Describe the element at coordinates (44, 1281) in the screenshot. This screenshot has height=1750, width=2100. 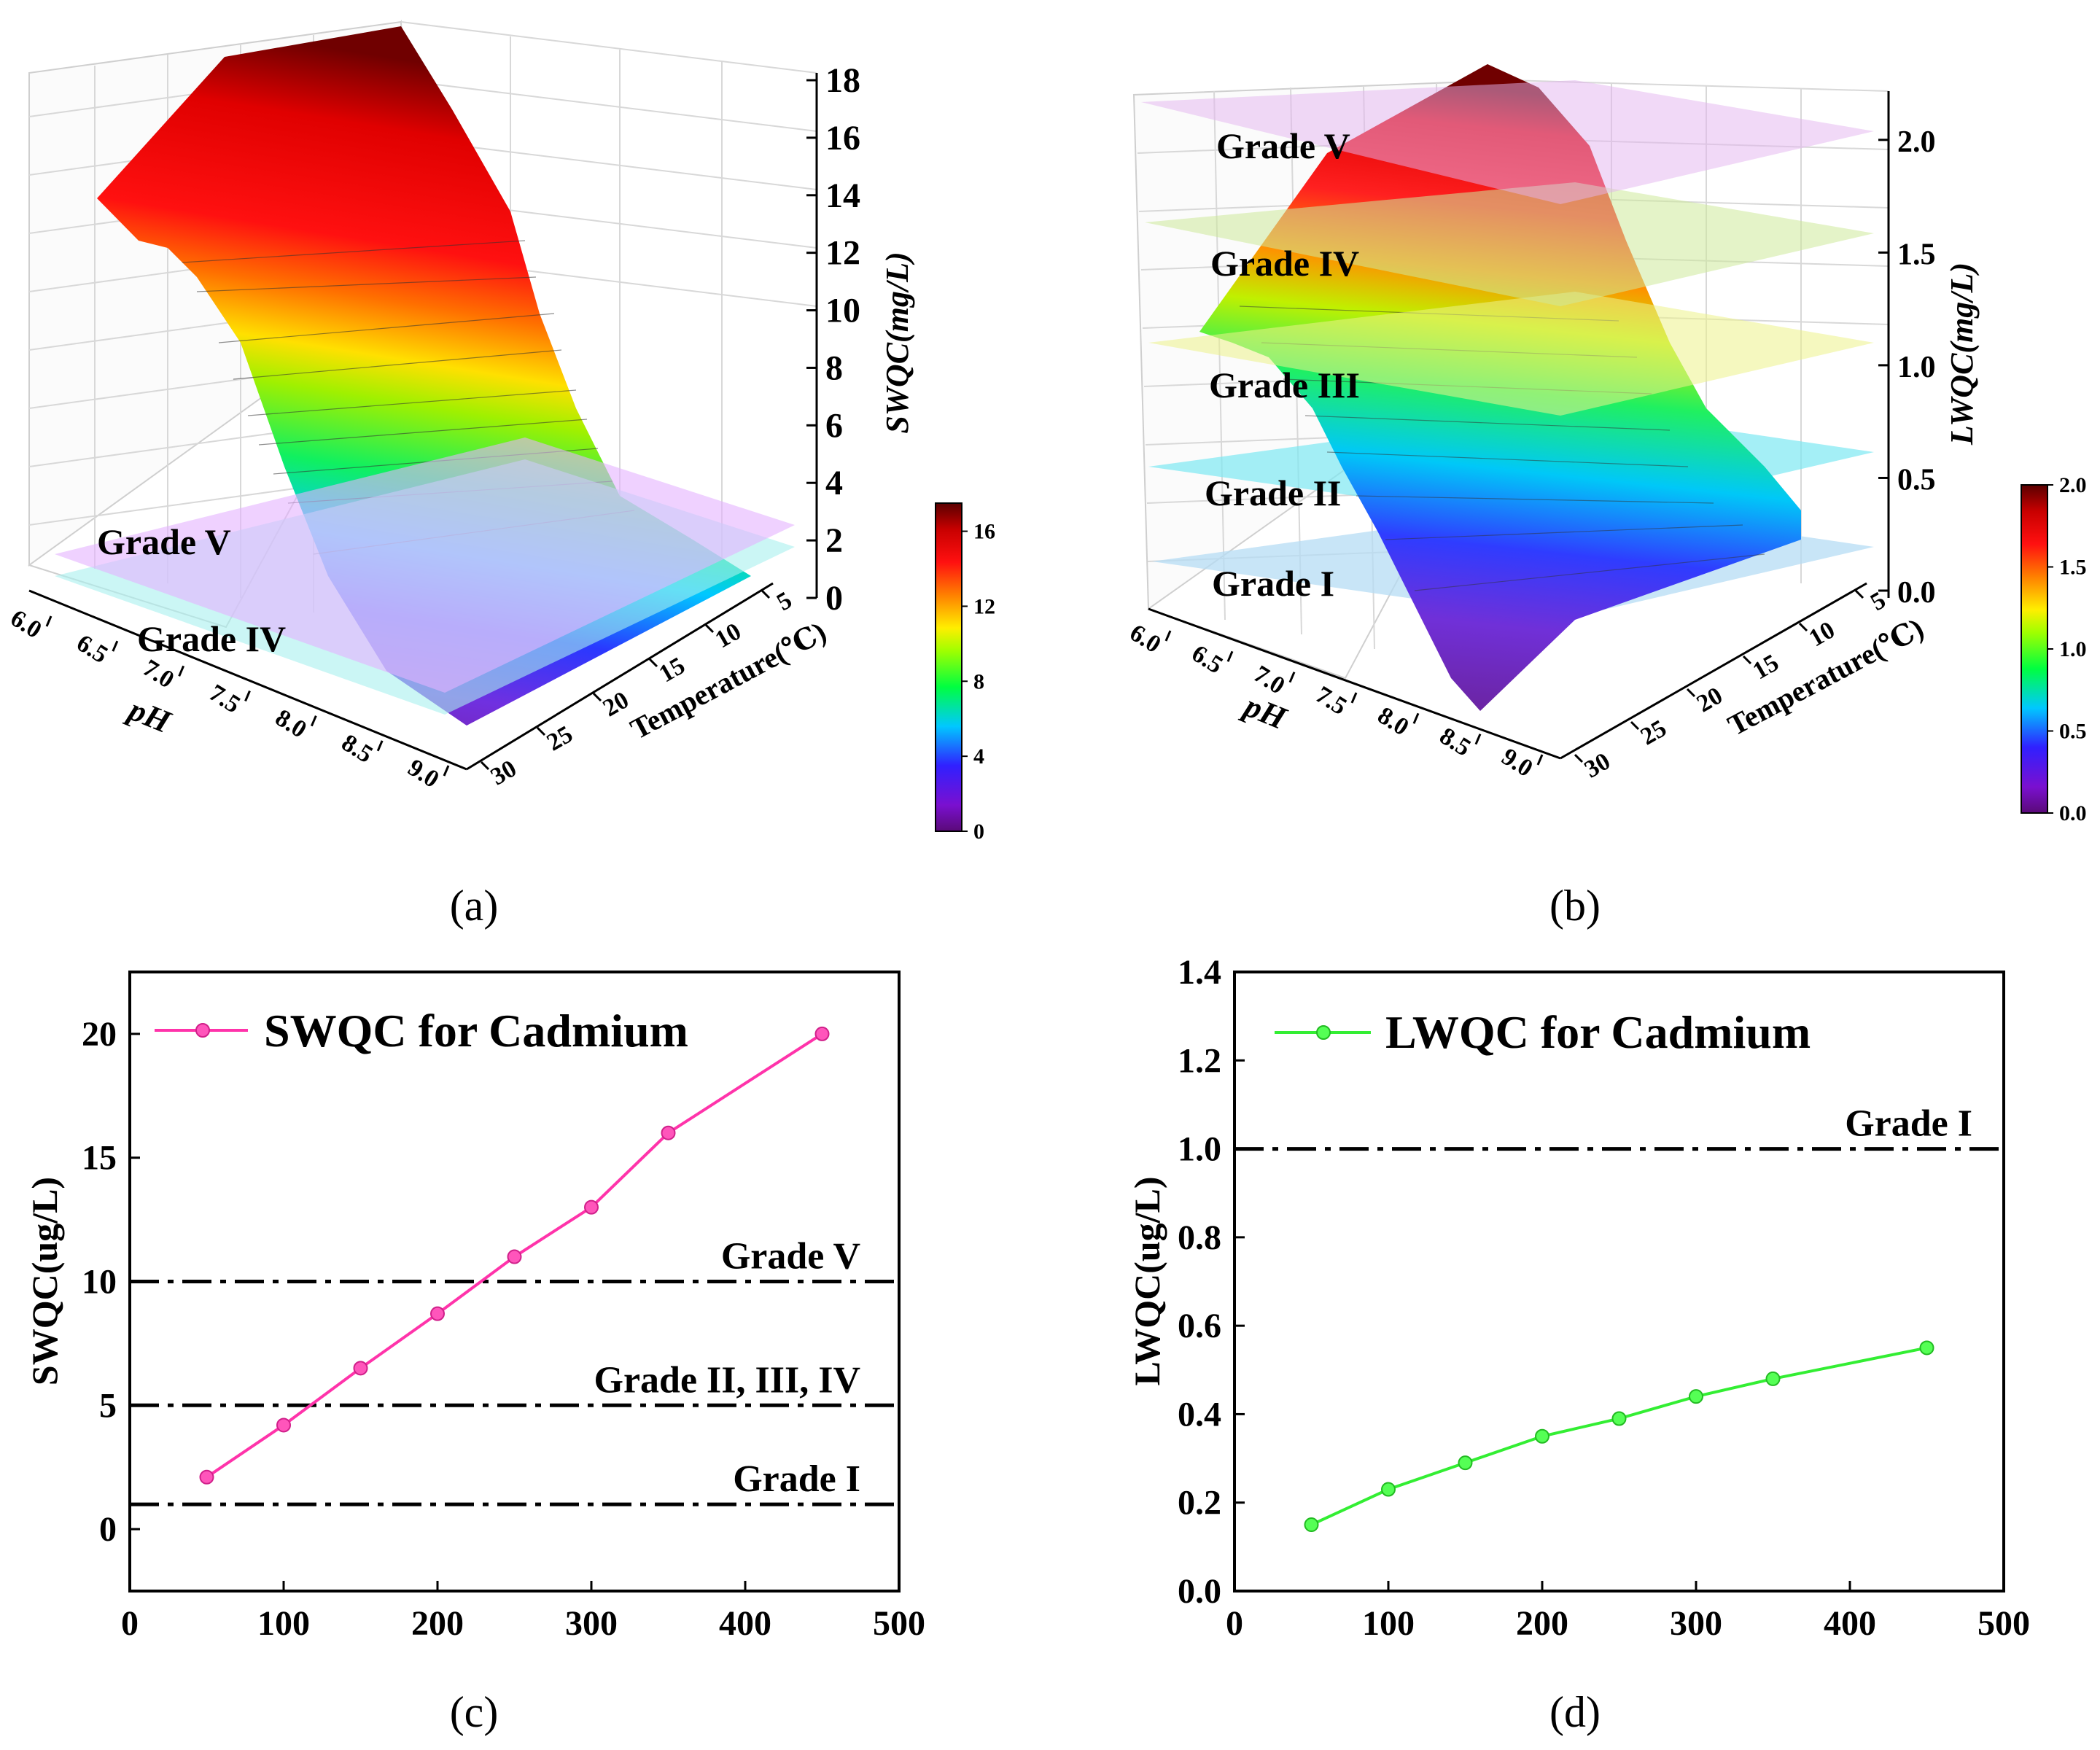
I see `panel-c-y-label: SWQC(ug/L)` at that location.